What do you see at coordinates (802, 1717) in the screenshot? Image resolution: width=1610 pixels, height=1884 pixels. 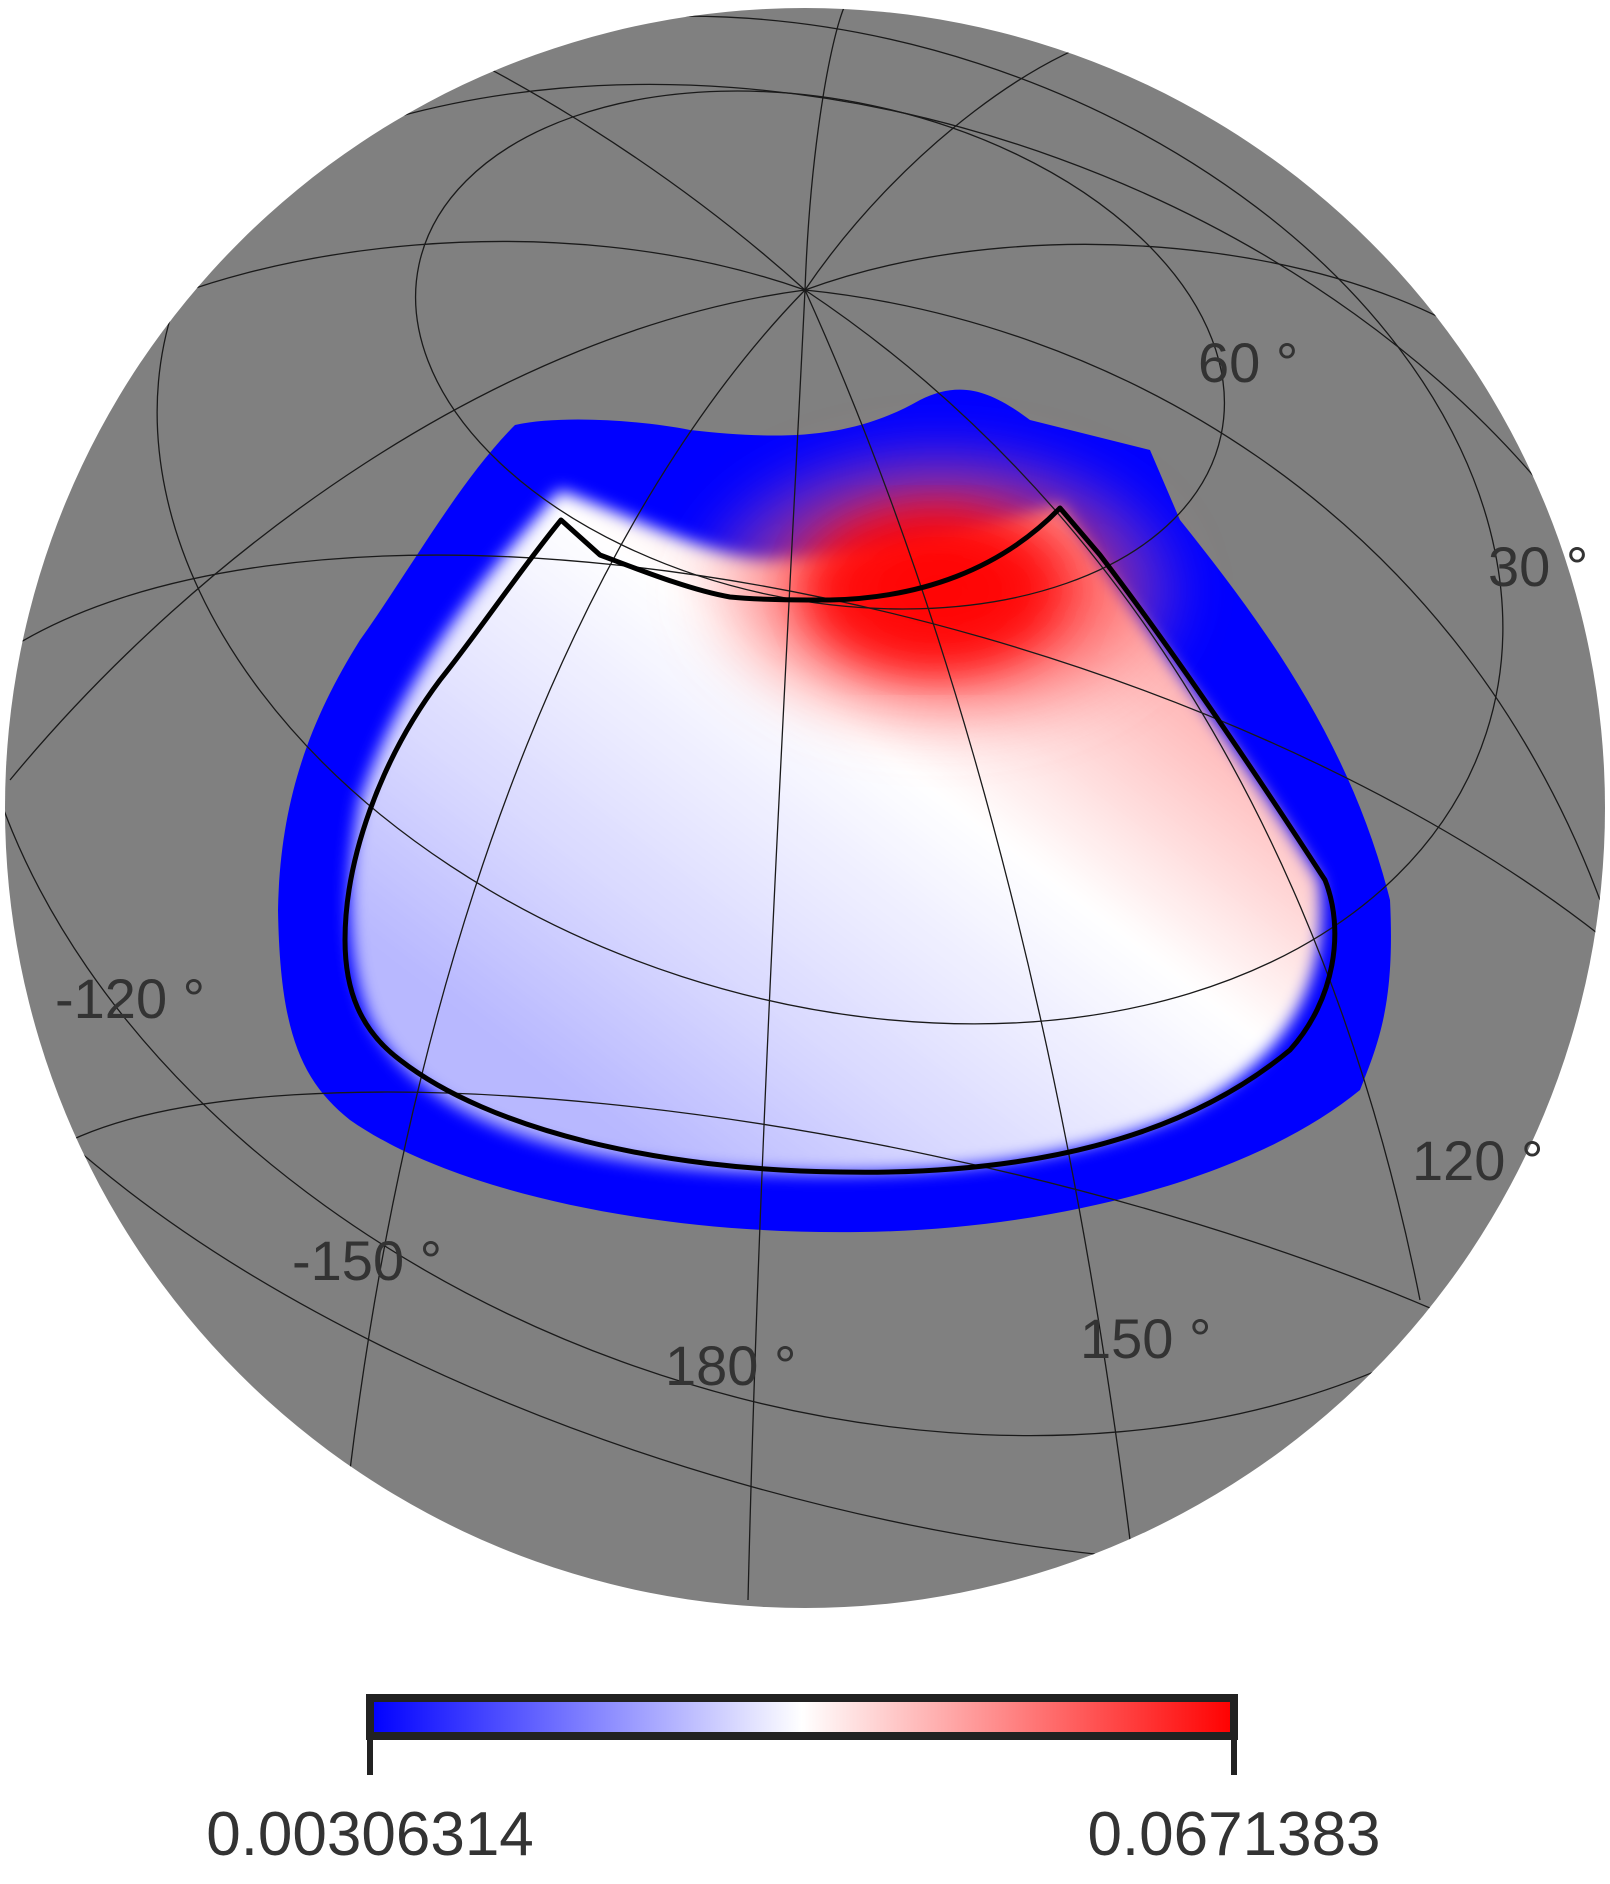 I see `colorbar-gradient` at bounding box center [802, 1717].